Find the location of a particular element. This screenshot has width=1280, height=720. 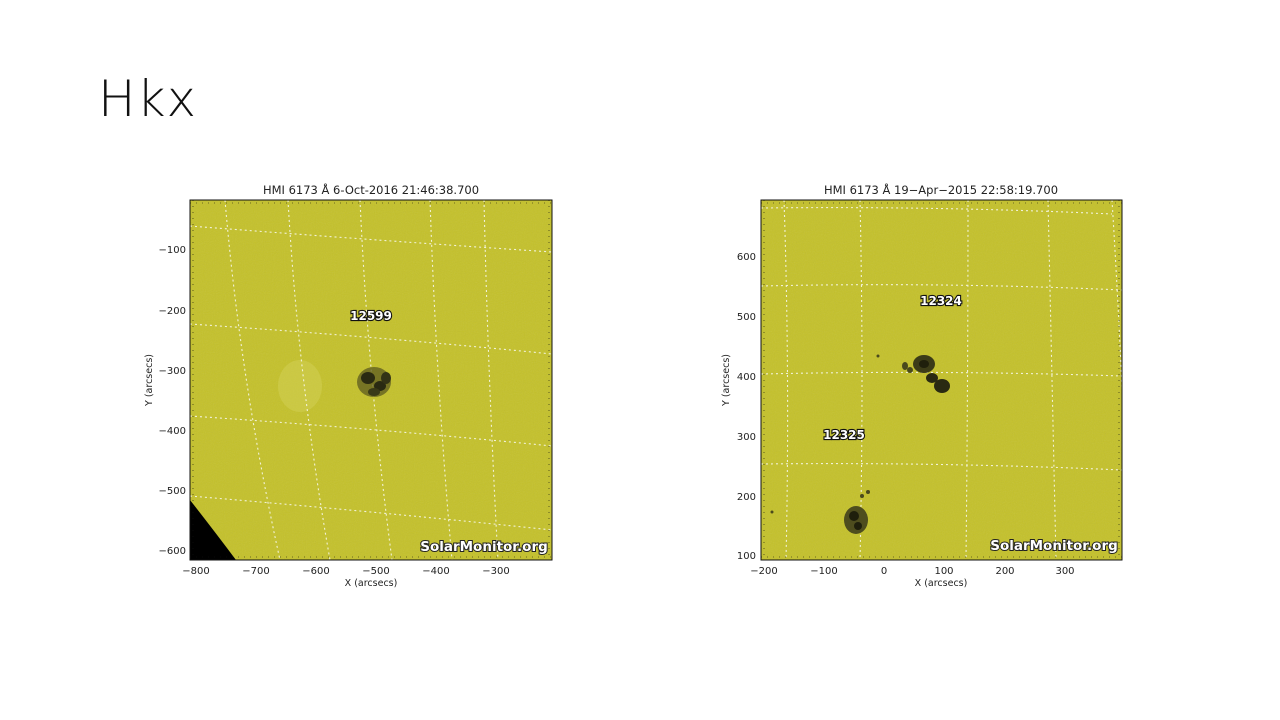

region-label: 12325 is located at coordinates (844, 435).